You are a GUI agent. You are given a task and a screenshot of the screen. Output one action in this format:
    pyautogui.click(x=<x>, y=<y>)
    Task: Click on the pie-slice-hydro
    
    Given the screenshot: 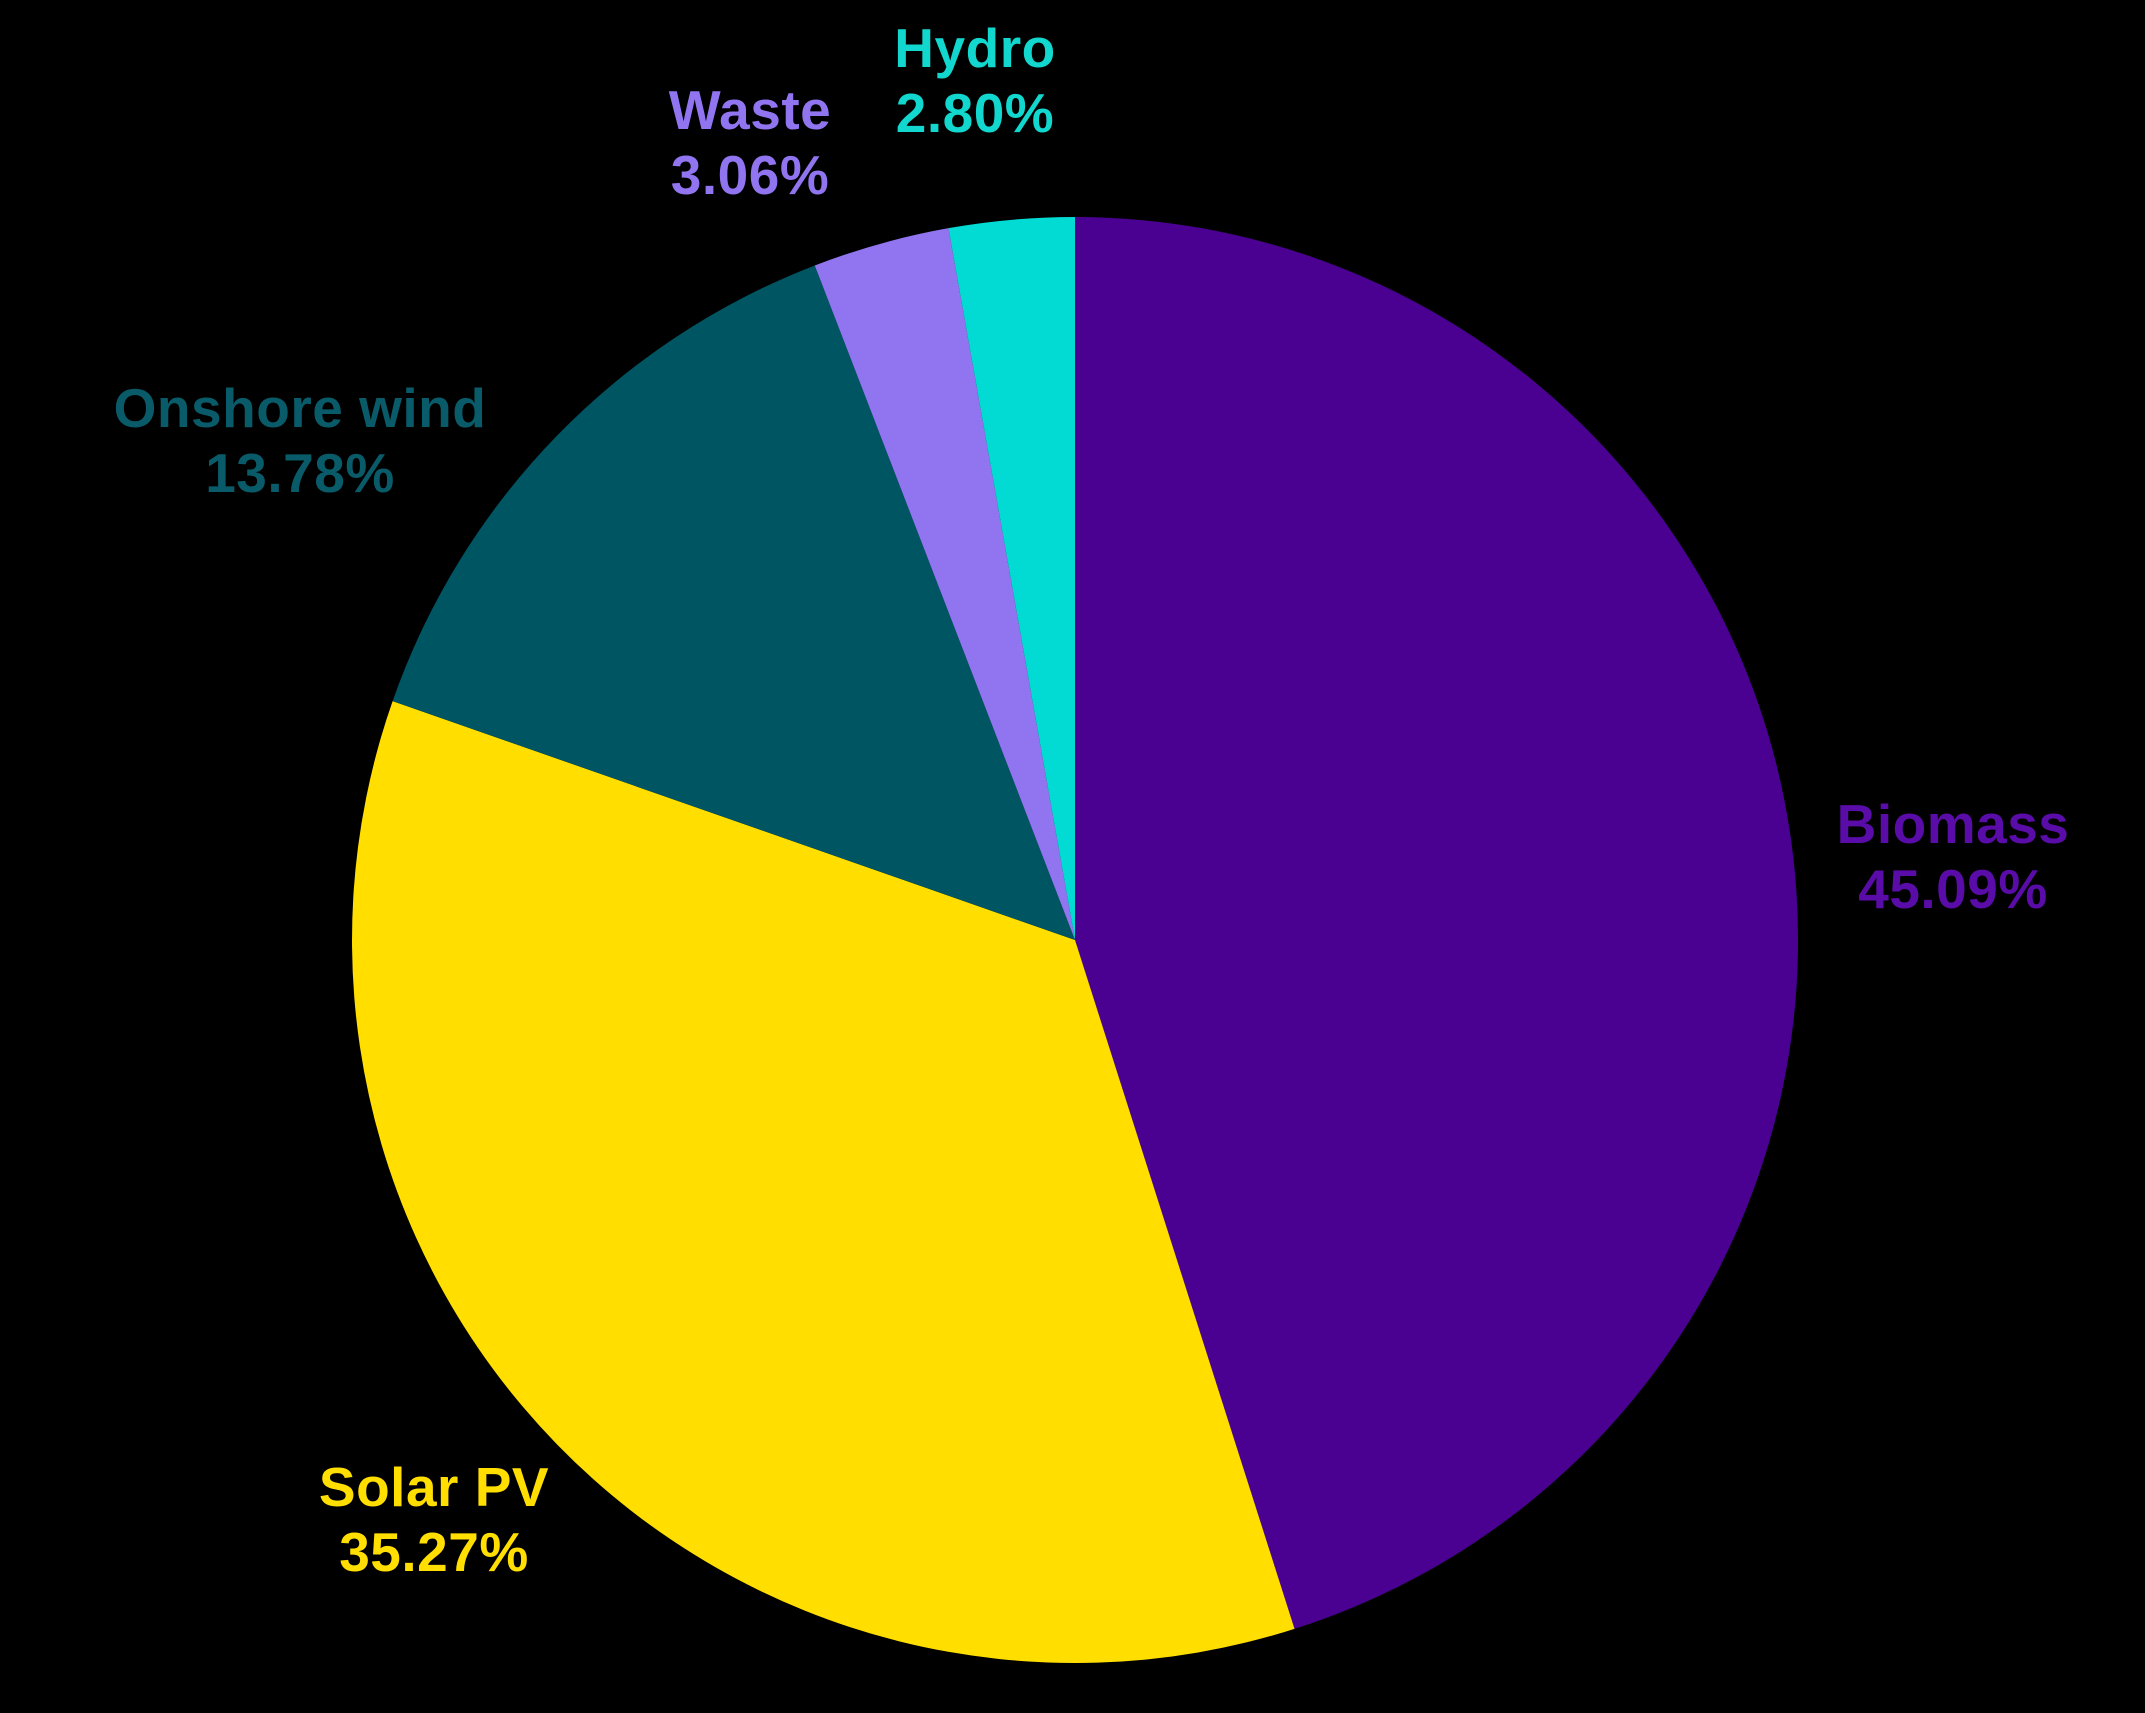 What is the action you would take?
    pyautogui.click(x=1011, y=578)
    